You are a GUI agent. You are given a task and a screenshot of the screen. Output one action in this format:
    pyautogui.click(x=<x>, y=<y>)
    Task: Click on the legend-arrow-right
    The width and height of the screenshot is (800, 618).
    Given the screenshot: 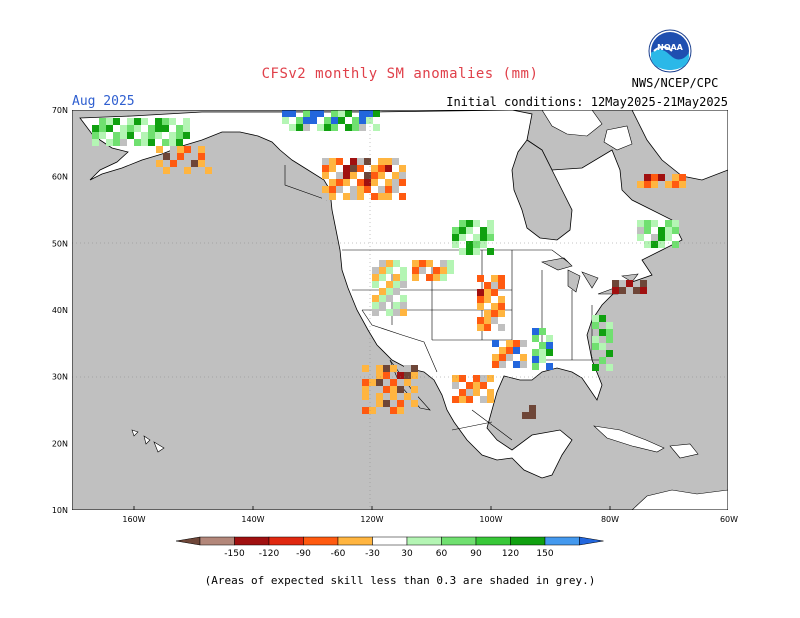 What is the action you would take?
    pyautogui.click(x=591, y=541)
    